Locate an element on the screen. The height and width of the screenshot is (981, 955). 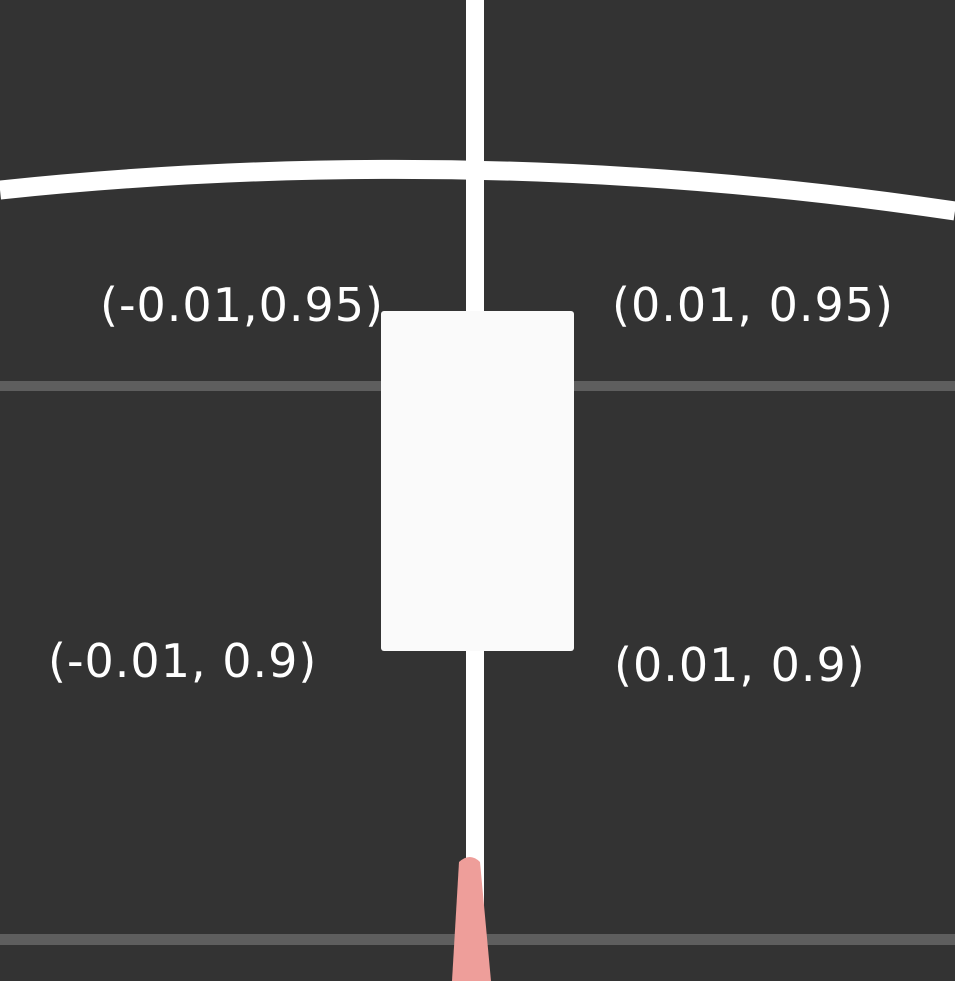
top-left-coordinate-label: (-0.01,0.95) is located at coordinates (242, 305).